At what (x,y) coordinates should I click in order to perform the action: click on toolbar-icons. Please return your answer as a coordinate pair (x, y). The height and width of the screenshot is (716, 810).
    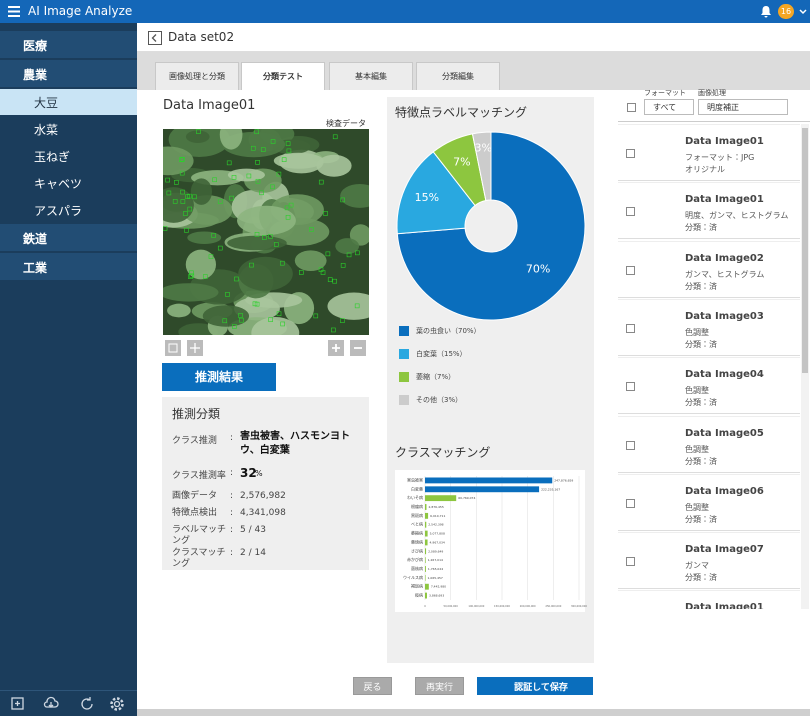
    Looking at the image, I should click on (70, 704).